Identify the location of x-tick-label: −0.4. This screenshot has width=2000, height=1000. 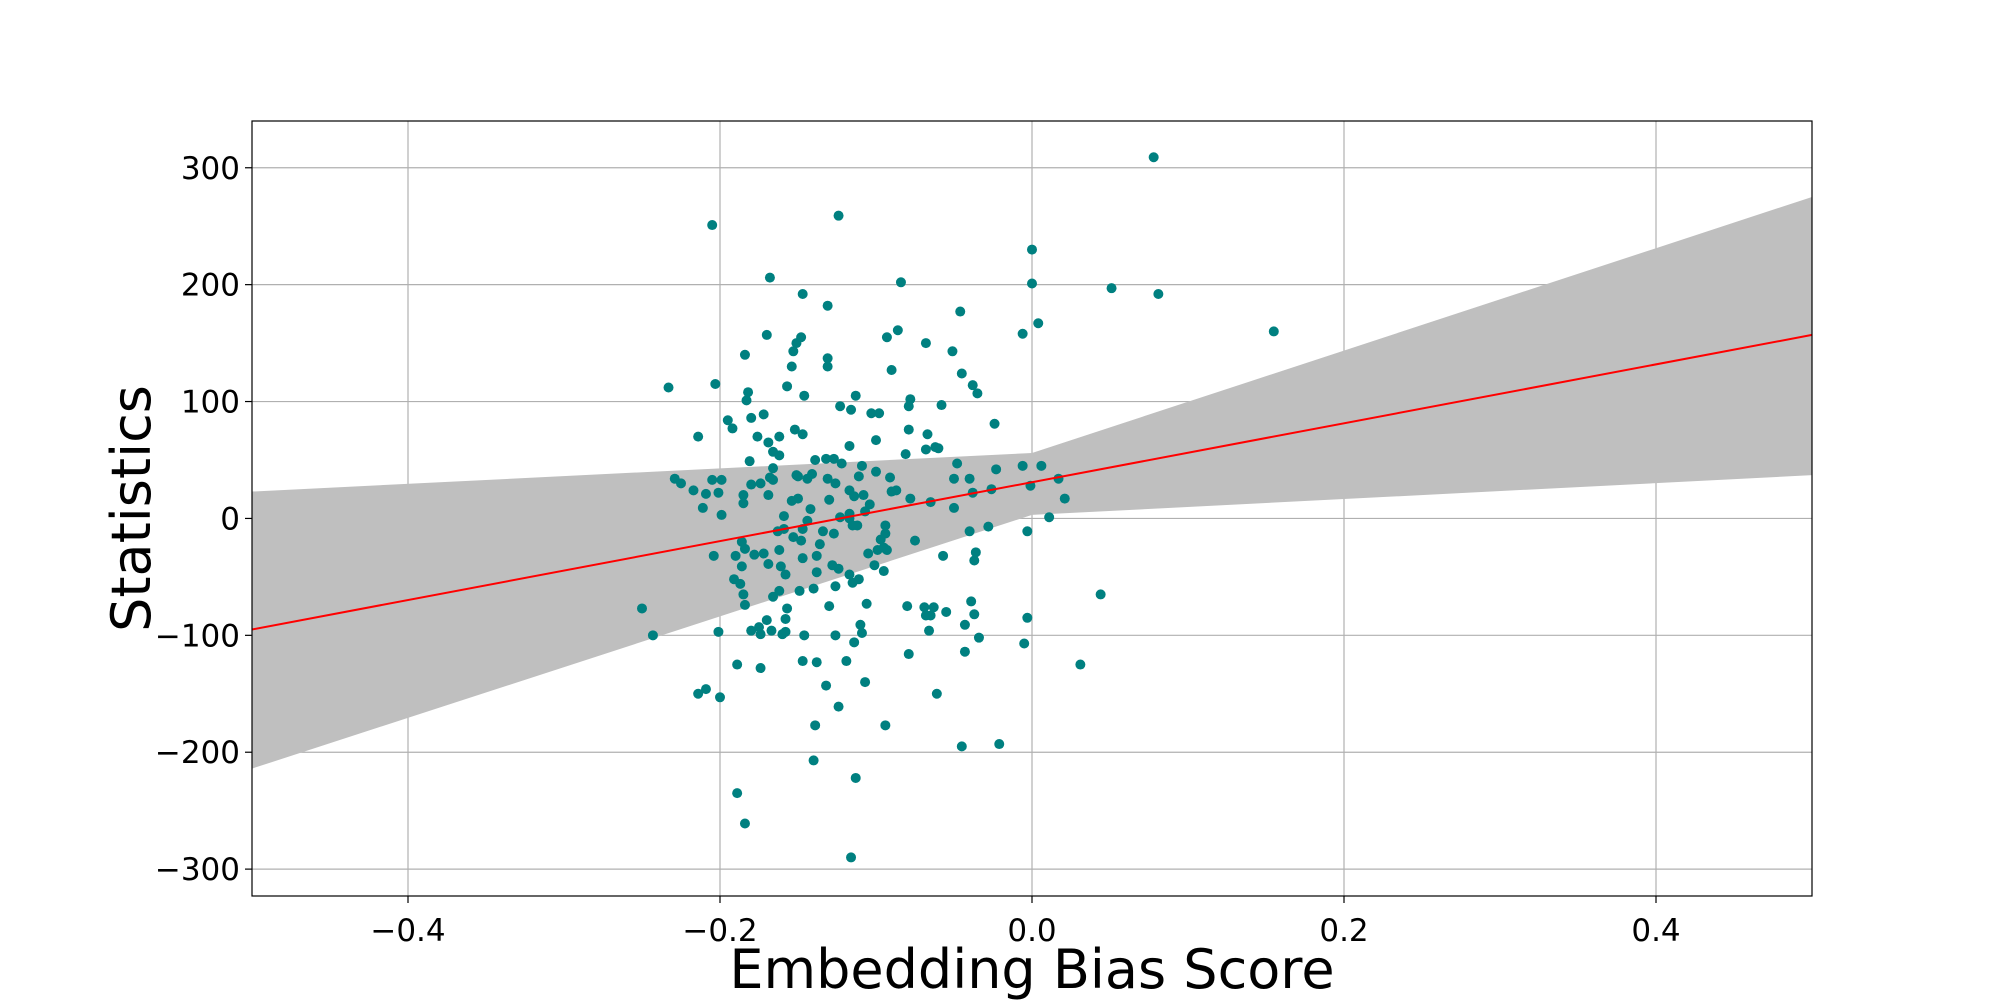
(407, 931).